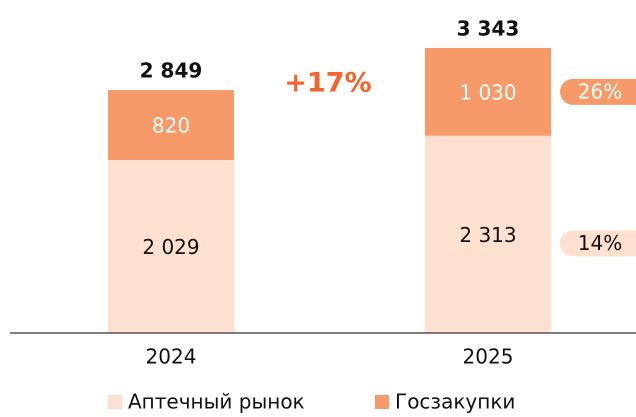 This screenshot has width=636, height=417. I want to click on total-label: 3 343, so click(488, 28).